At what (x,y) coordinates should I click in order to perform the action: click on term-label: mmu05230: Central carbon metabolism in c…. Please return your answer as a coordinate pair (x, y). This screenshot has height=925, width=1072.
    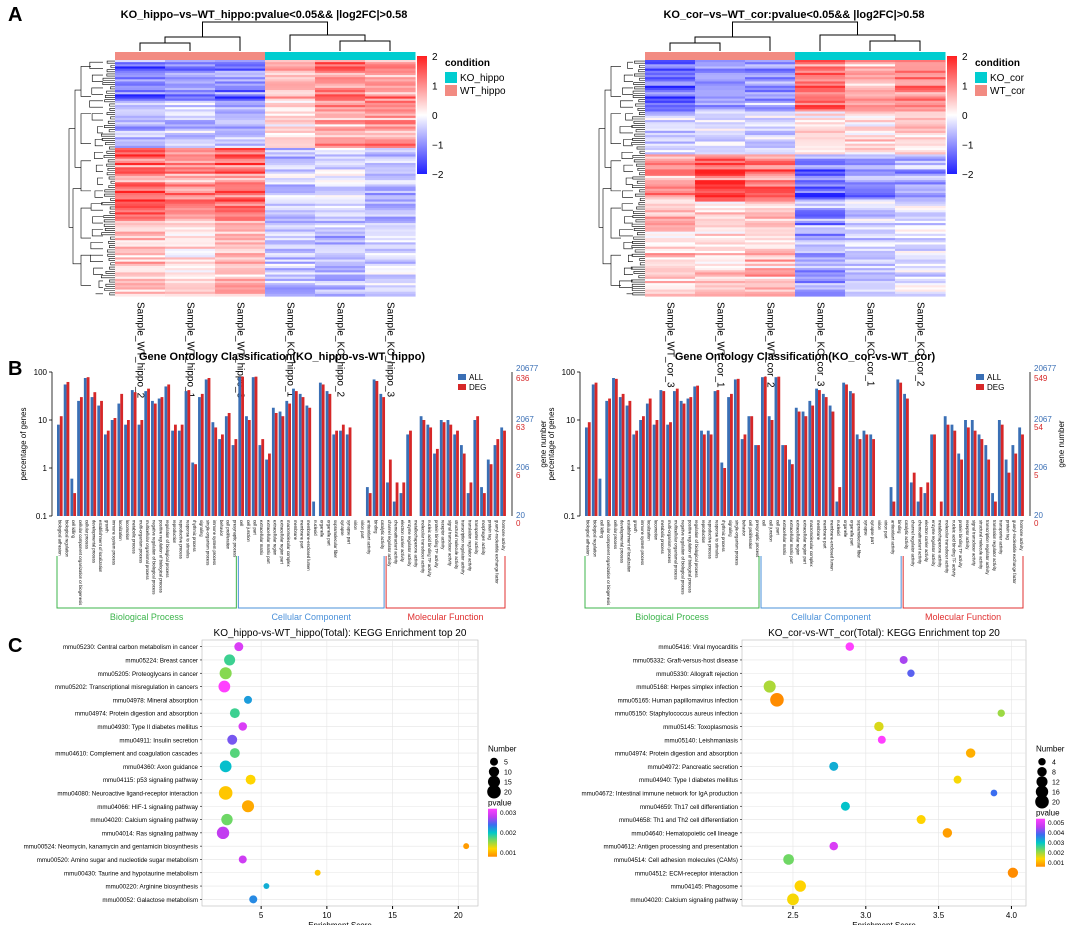
    Looking at the image, I should click on (130, 647).